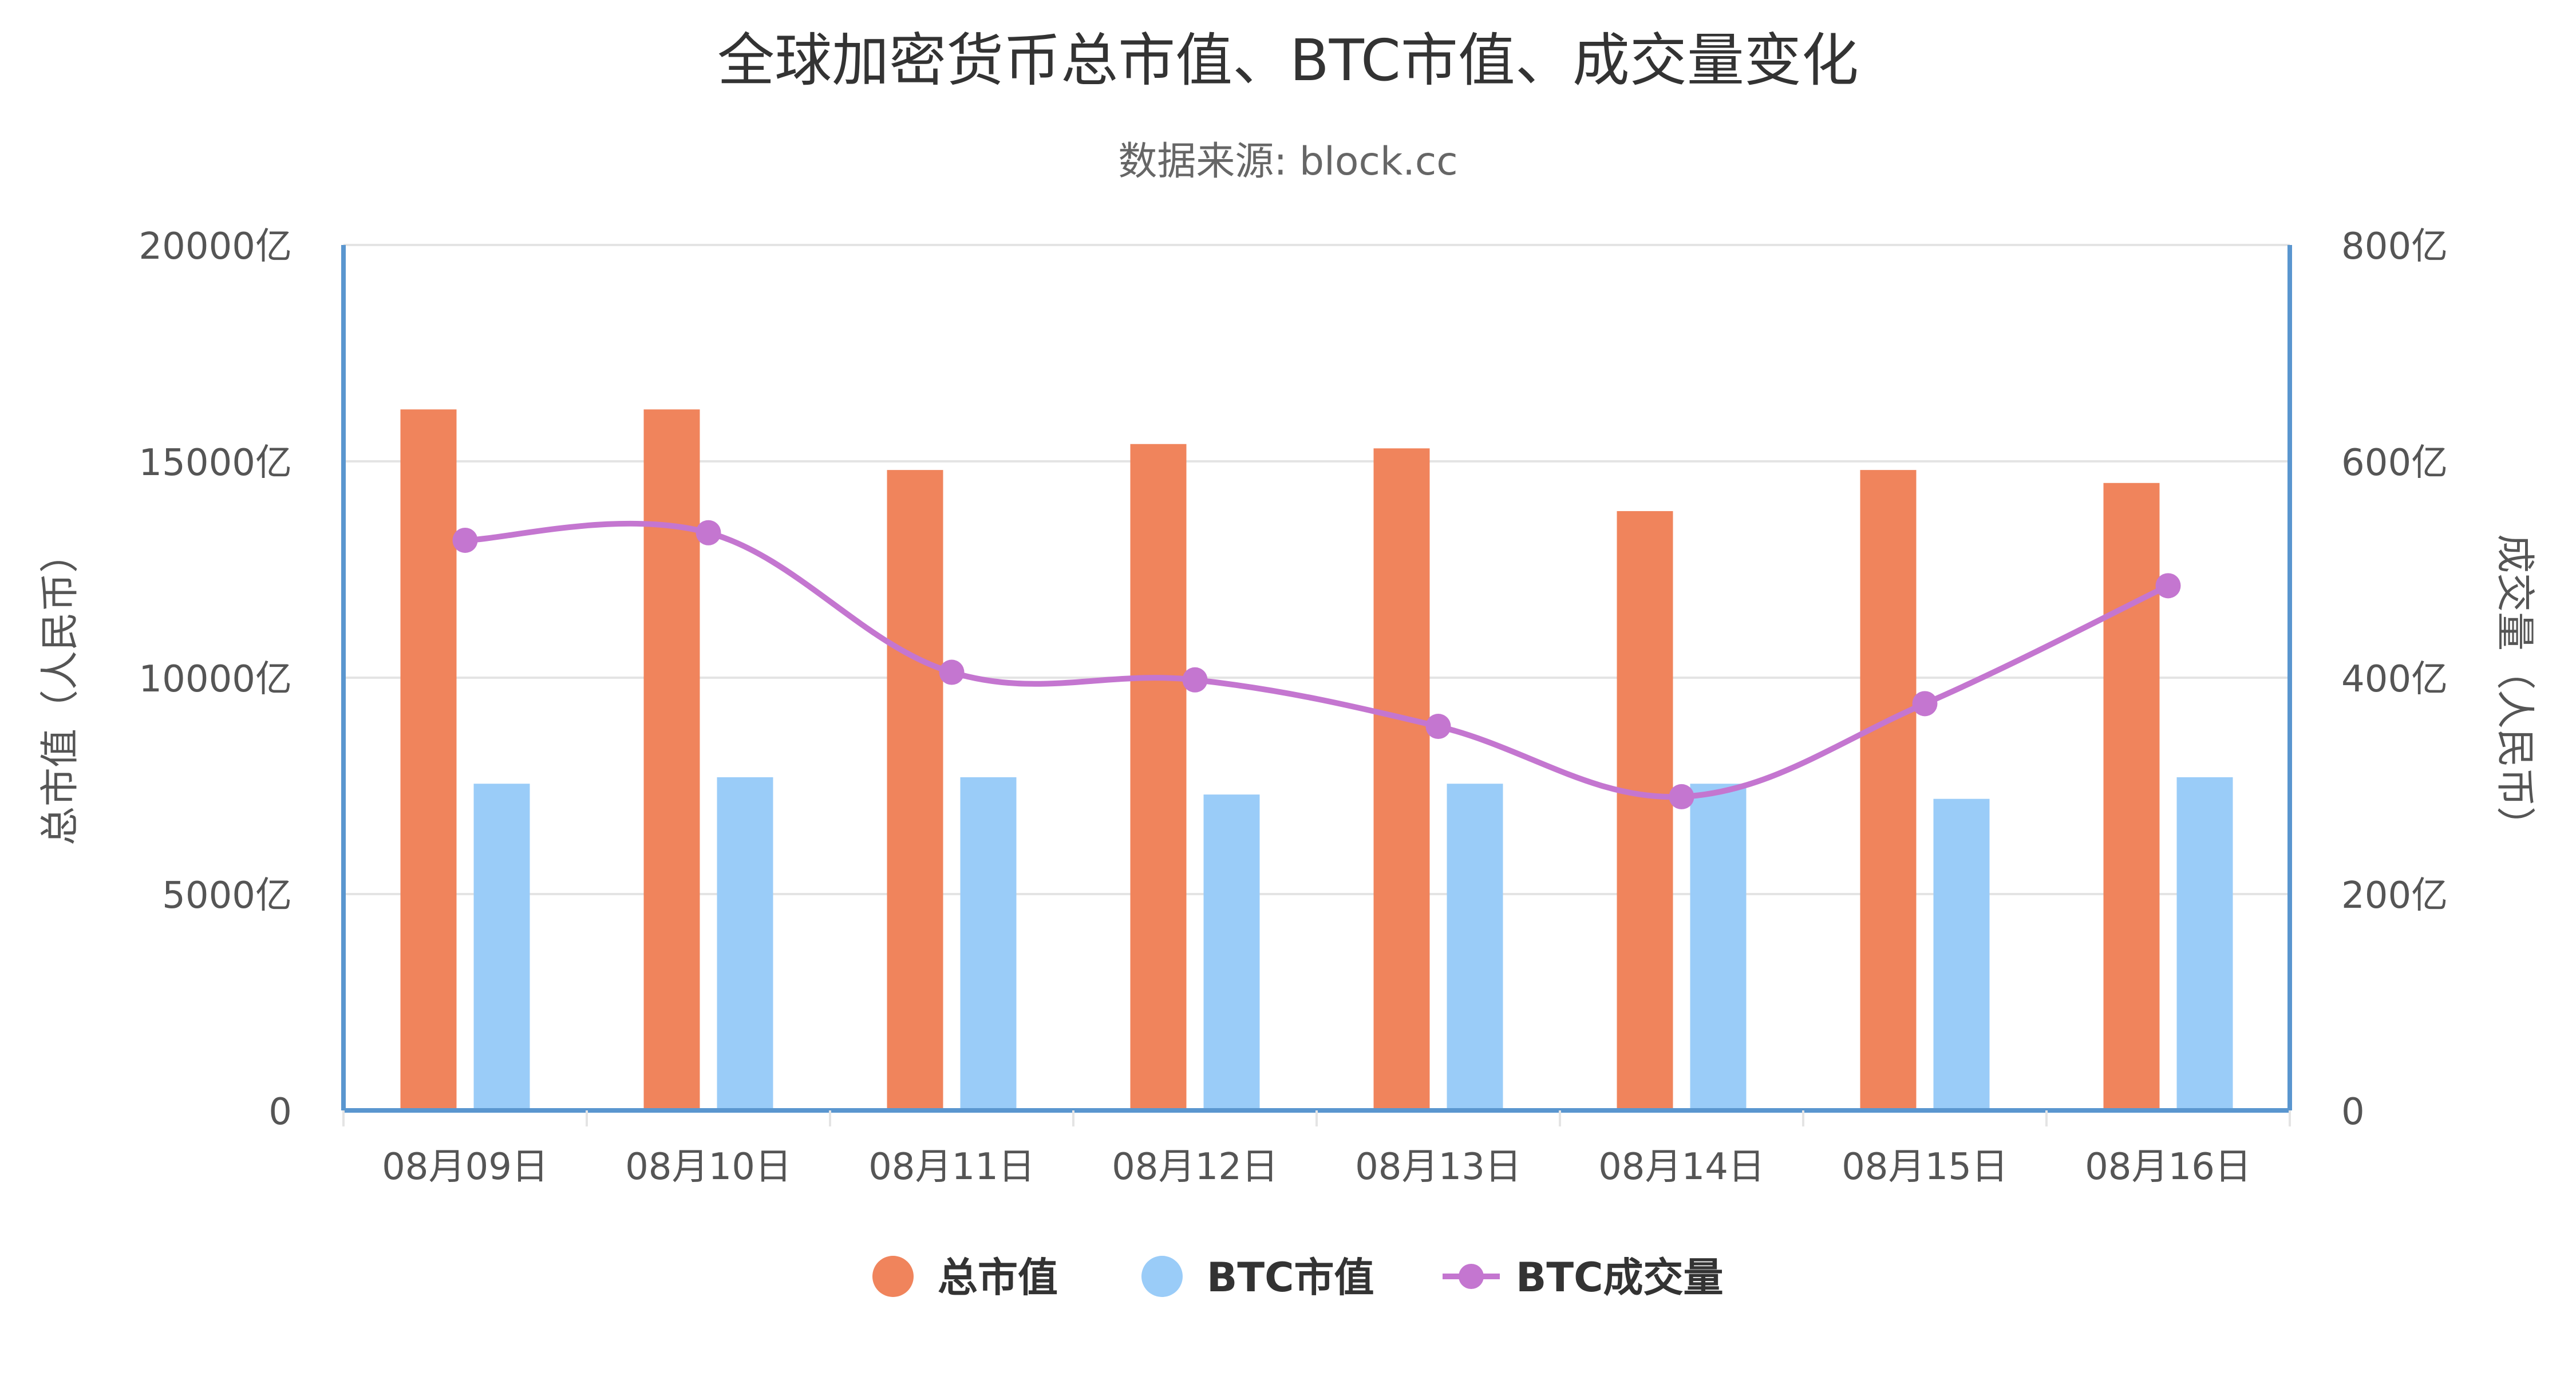 The image size is (2576, 1376). Describe the element at coordinates (2394, 680) in the screenshot. I see `y-right-tick-label: 400亿` at that location.